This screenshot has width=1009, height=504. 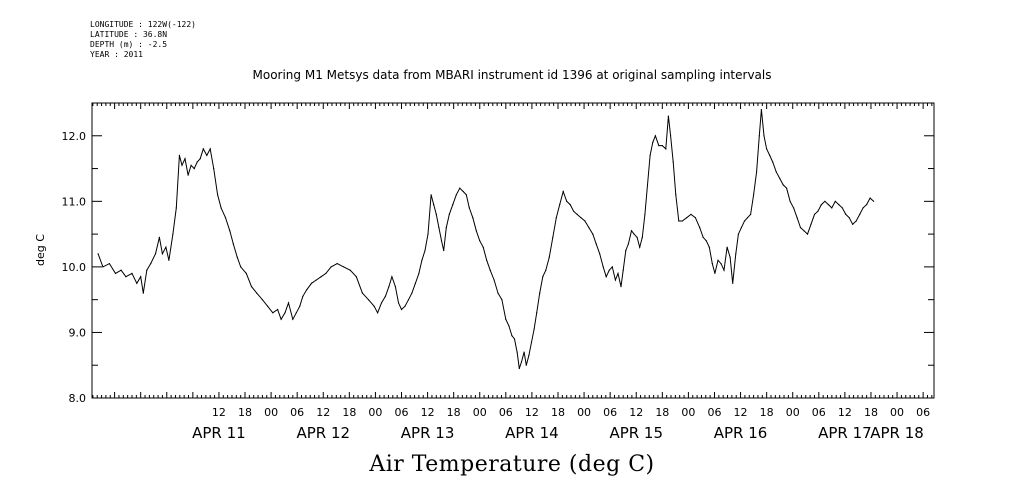 What do you see at coordinates (78, 332) in the screenshot?
I see `y-tick-label: 9.0` at bounding box center [78, 332].